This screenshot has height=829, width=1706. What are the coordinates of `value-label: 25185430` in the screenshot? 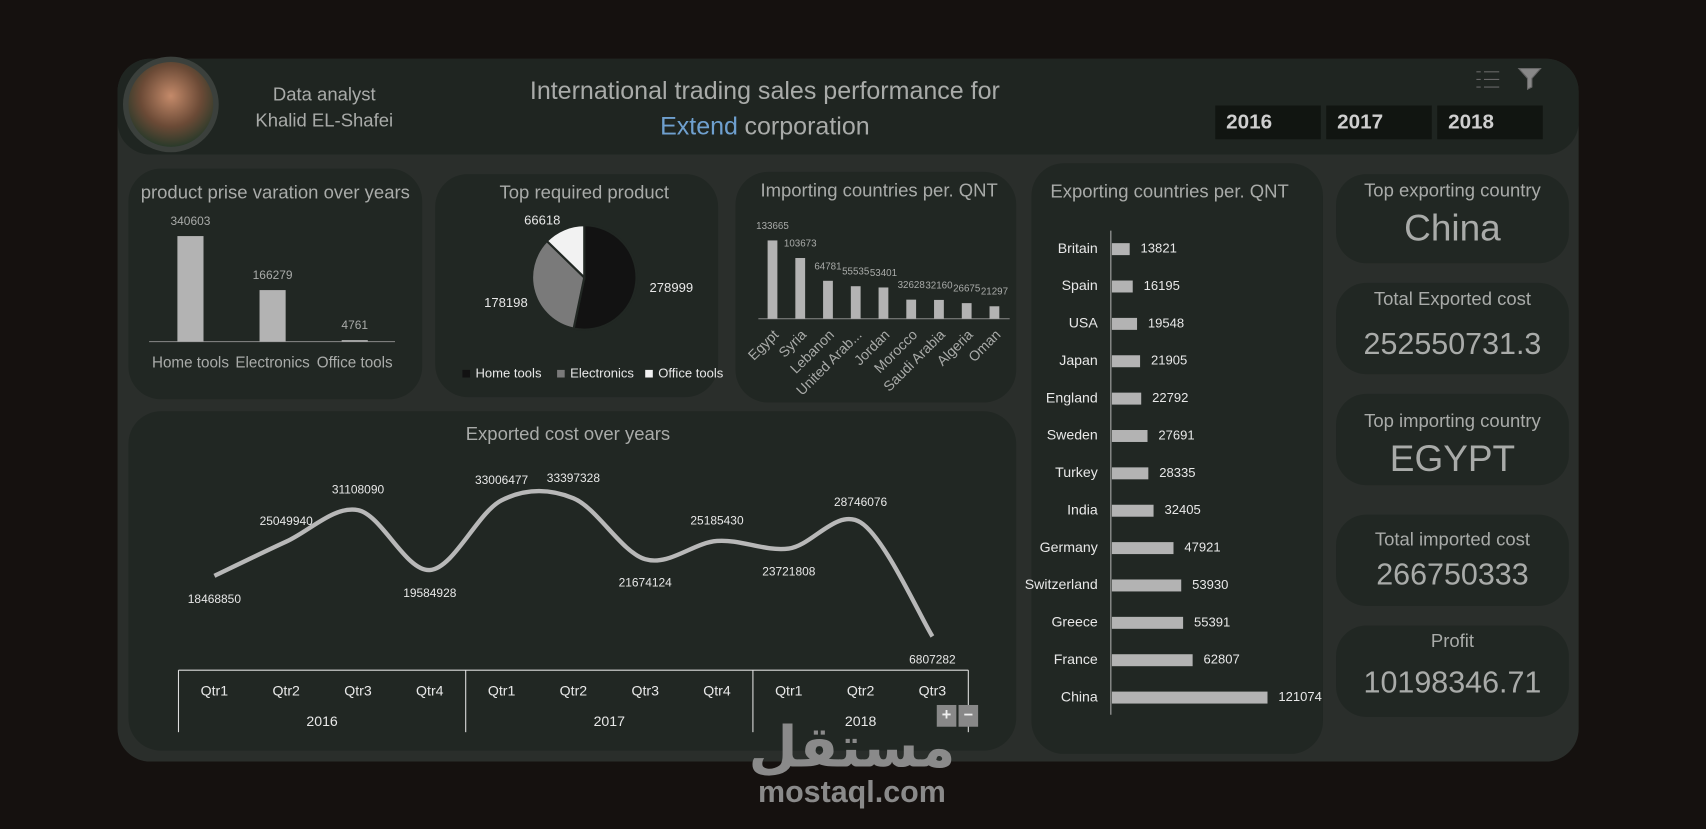 It's located at (717, 521).